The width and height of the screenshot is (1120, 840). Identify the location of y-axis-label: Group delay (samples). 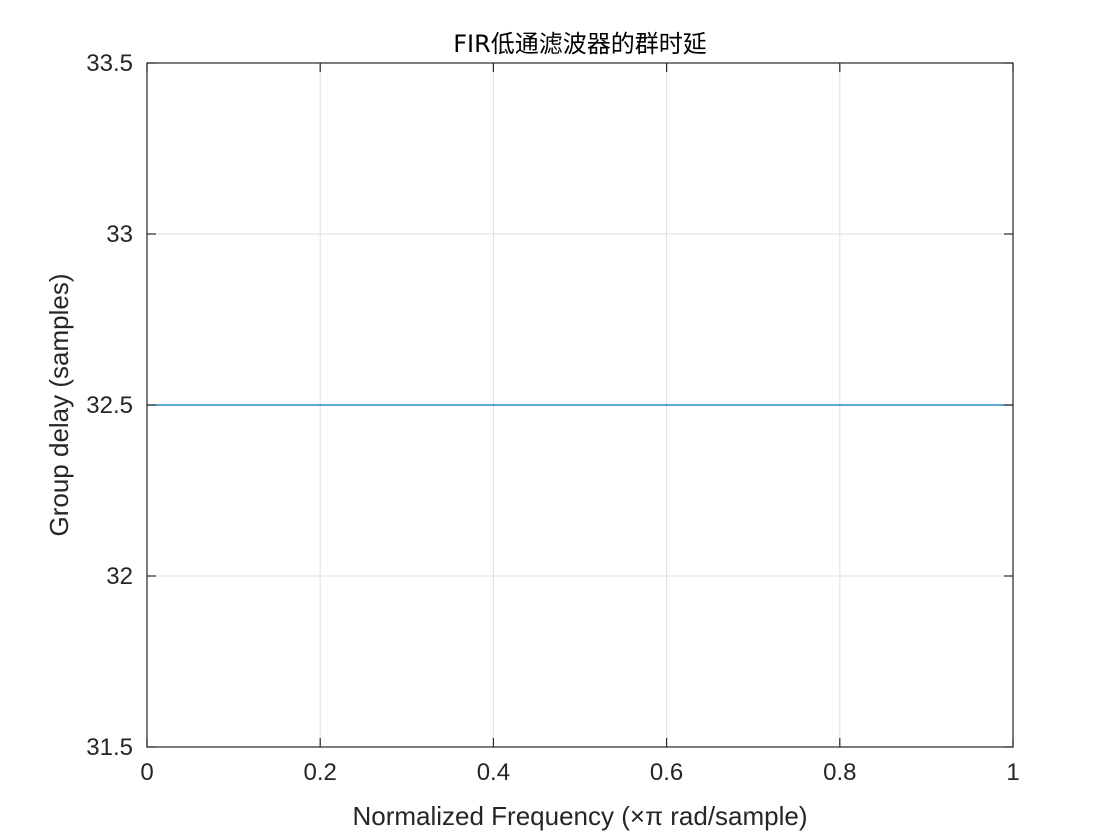
(59, 405).